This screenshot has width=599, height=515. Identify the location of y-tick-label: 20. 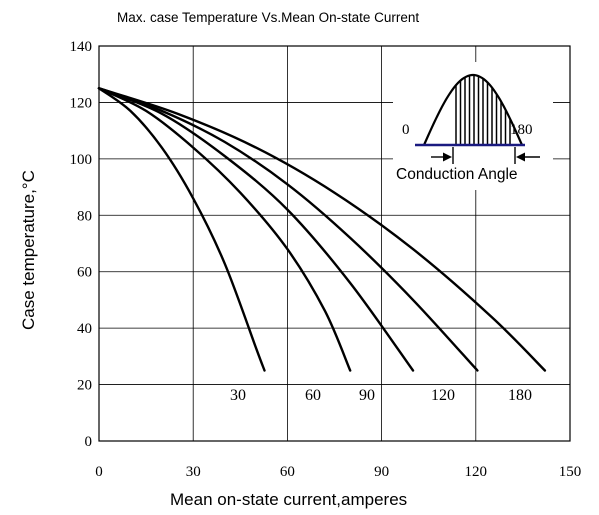
(84, 386).